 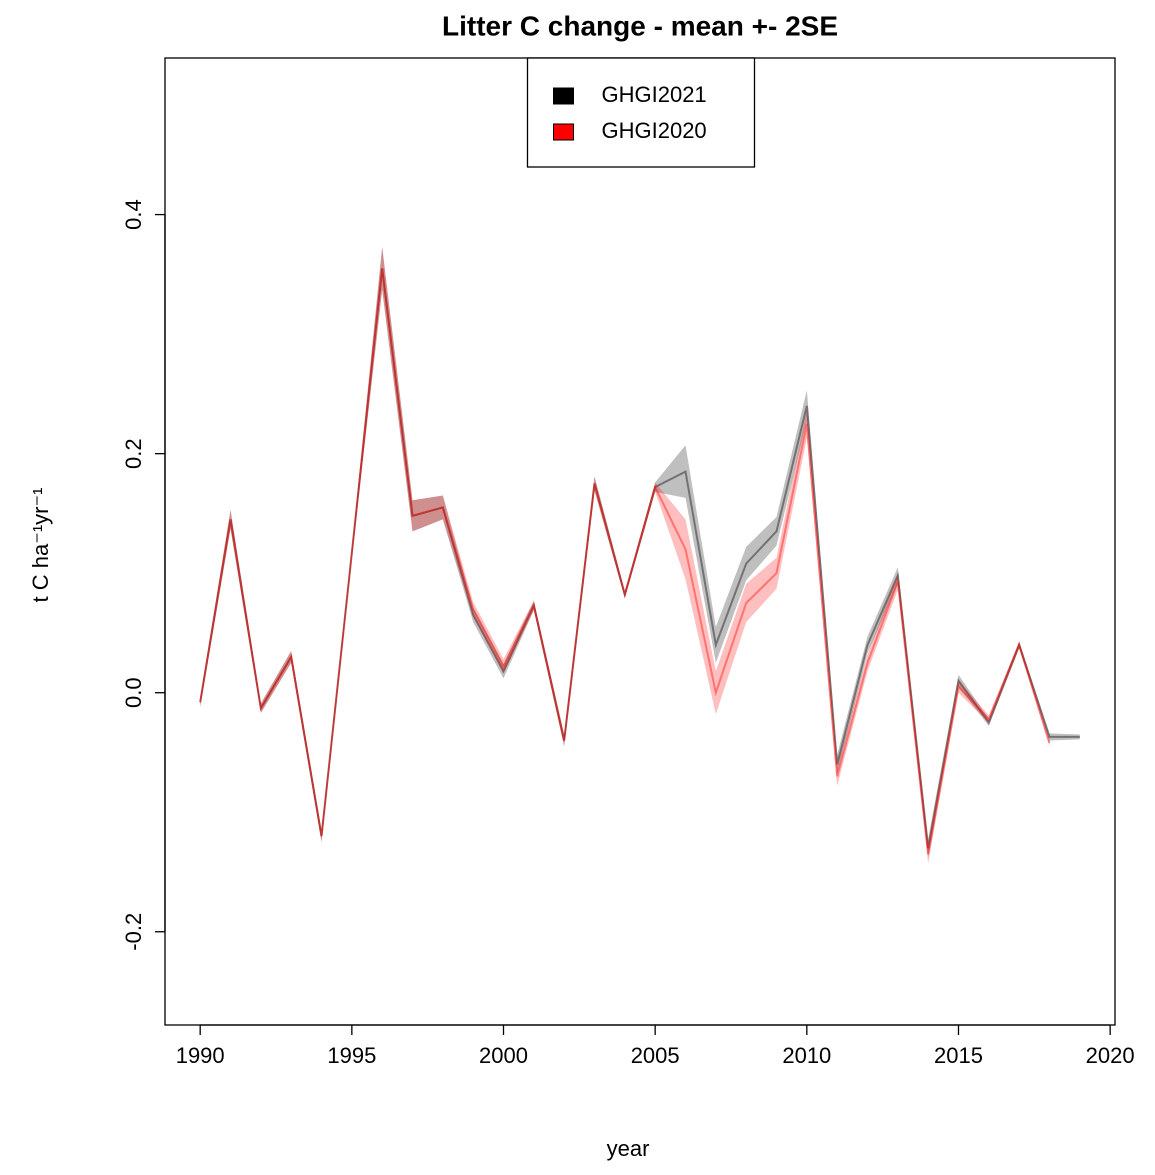 What do you see at coordinates (655, 1055) in the screenshot?
I see `x-tick-label: 2005` at bounding box center [655, 1055].